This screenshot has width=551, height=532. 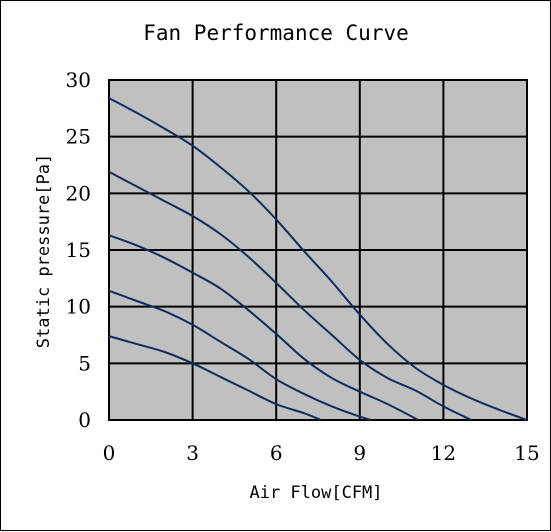 I want to click on y-tick-label: 0, so click(x=84, y=420).